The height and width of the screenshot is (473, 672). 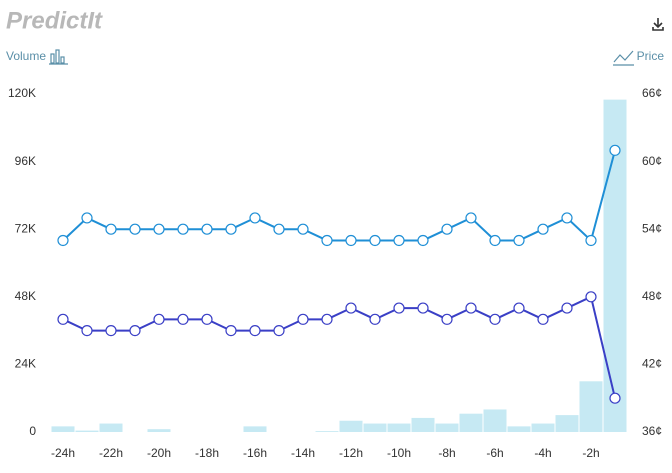 I want to click on y2-tick-label: 60¢, so click(x=652, y=161).